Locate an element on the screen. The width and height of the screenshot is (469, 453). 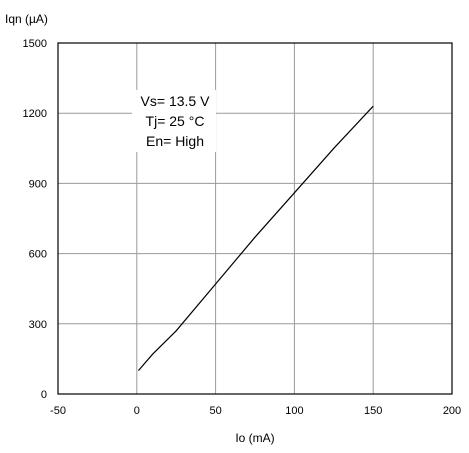
y-axis-title: Iqn (µA) is located at coordinates (26, 19).